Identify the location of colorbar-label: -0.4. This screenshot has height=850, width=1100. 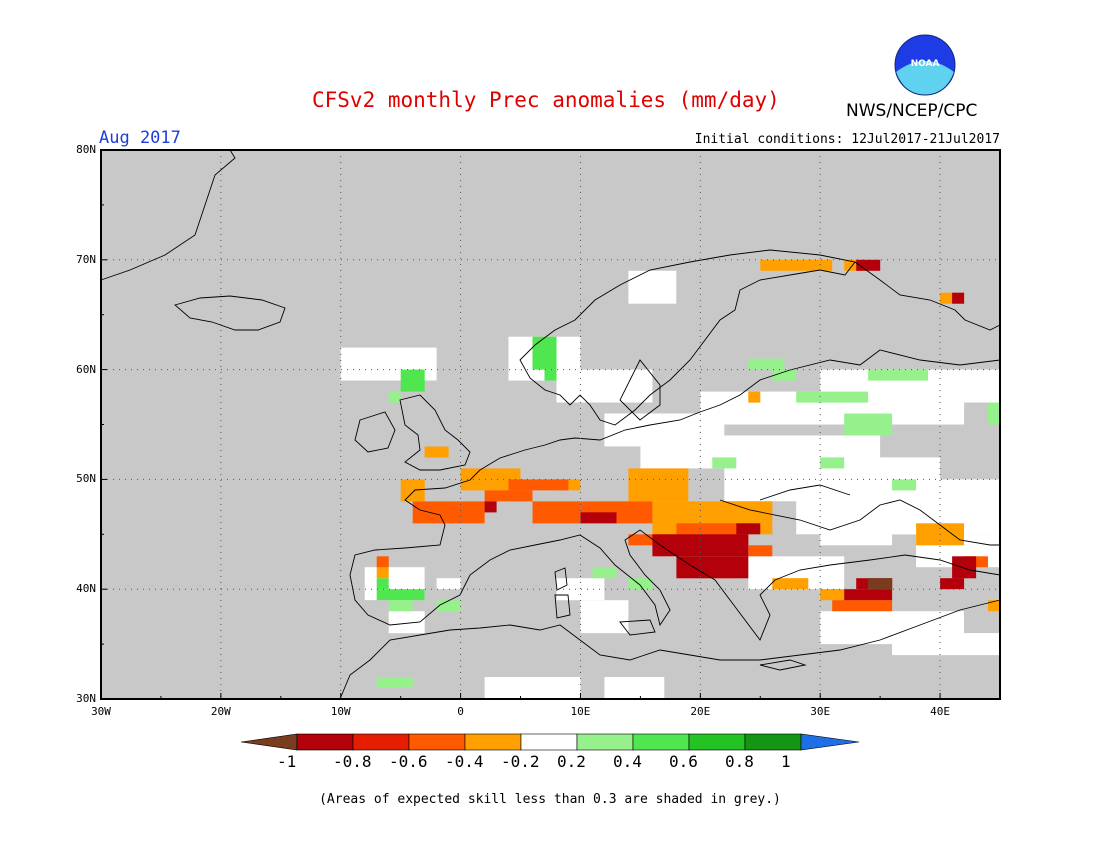
(464, 761).